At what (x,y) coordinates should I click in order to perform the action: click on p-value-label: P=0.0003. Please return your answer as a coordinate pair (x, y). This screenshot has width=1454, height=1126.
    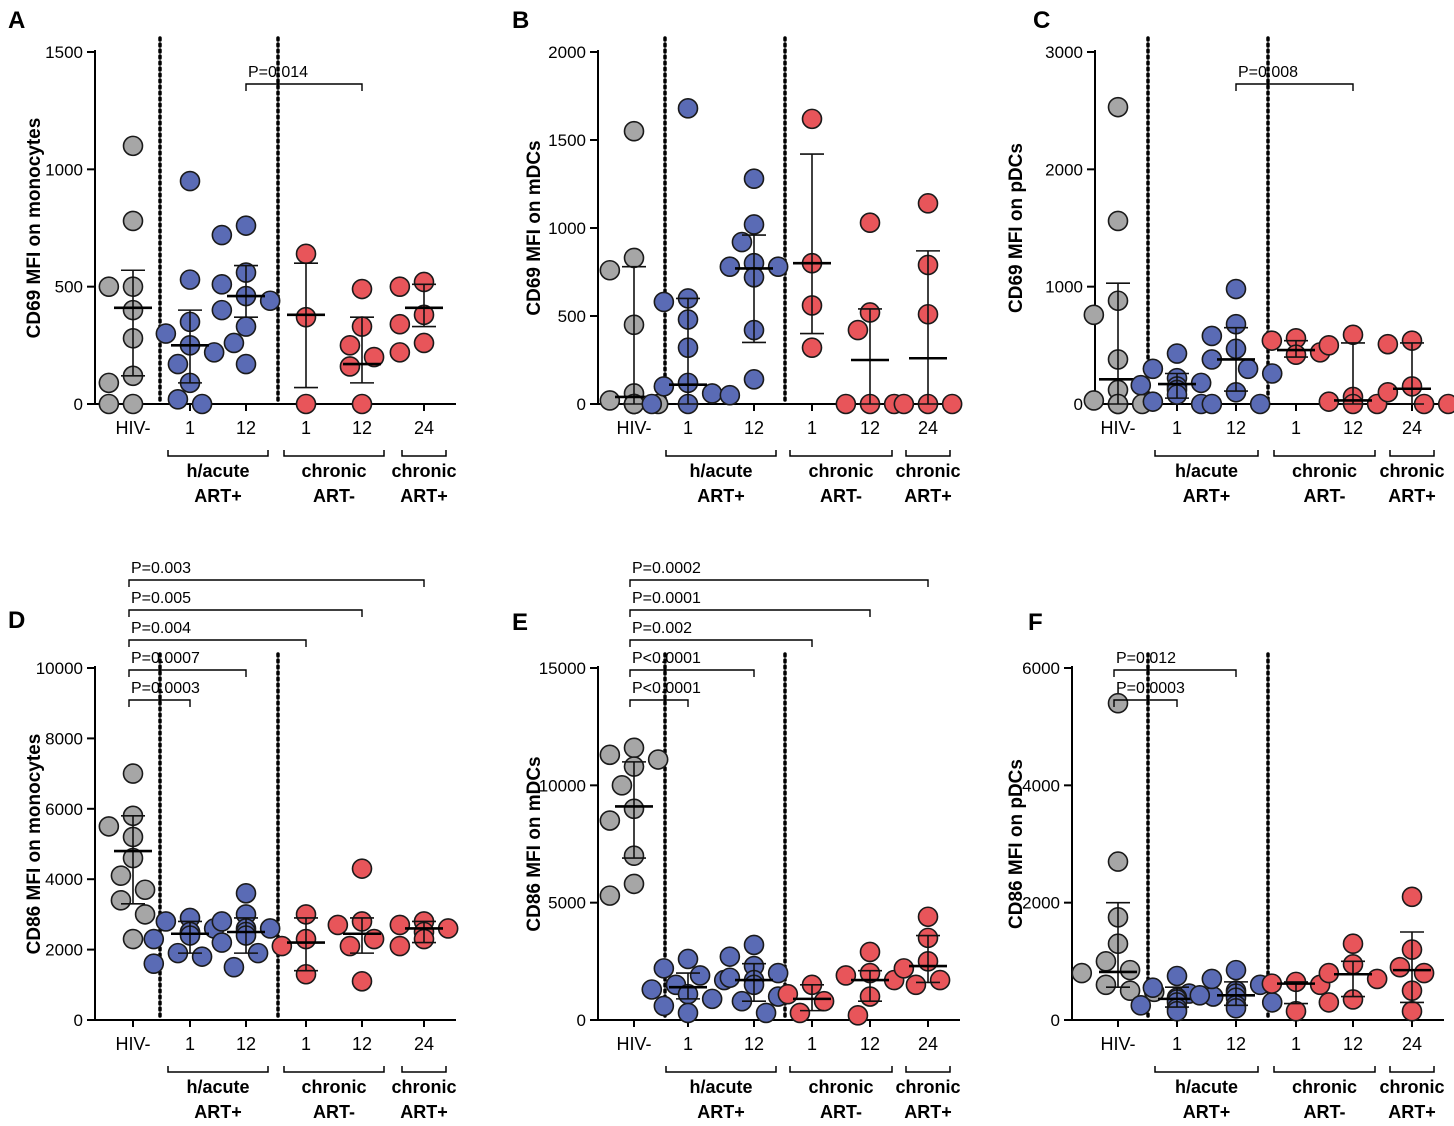
    Looking at the image, I should click on (1150, 688).